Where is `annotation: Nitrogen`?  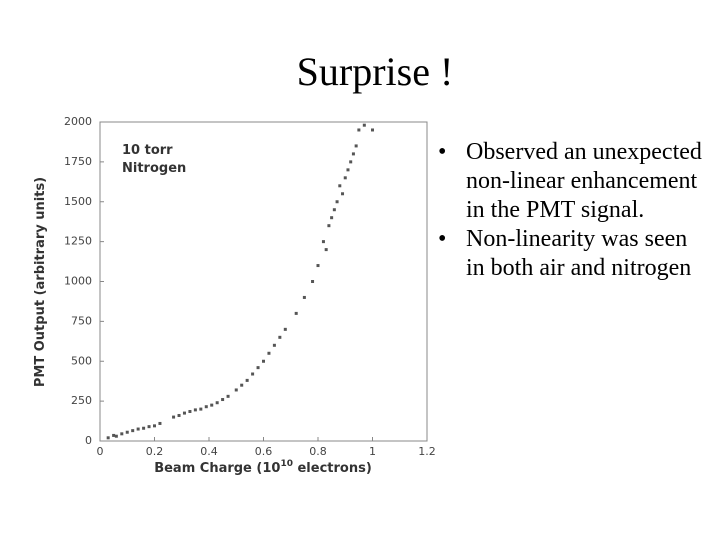
annotation: Nitrogen is located at coordinates (154, 168).